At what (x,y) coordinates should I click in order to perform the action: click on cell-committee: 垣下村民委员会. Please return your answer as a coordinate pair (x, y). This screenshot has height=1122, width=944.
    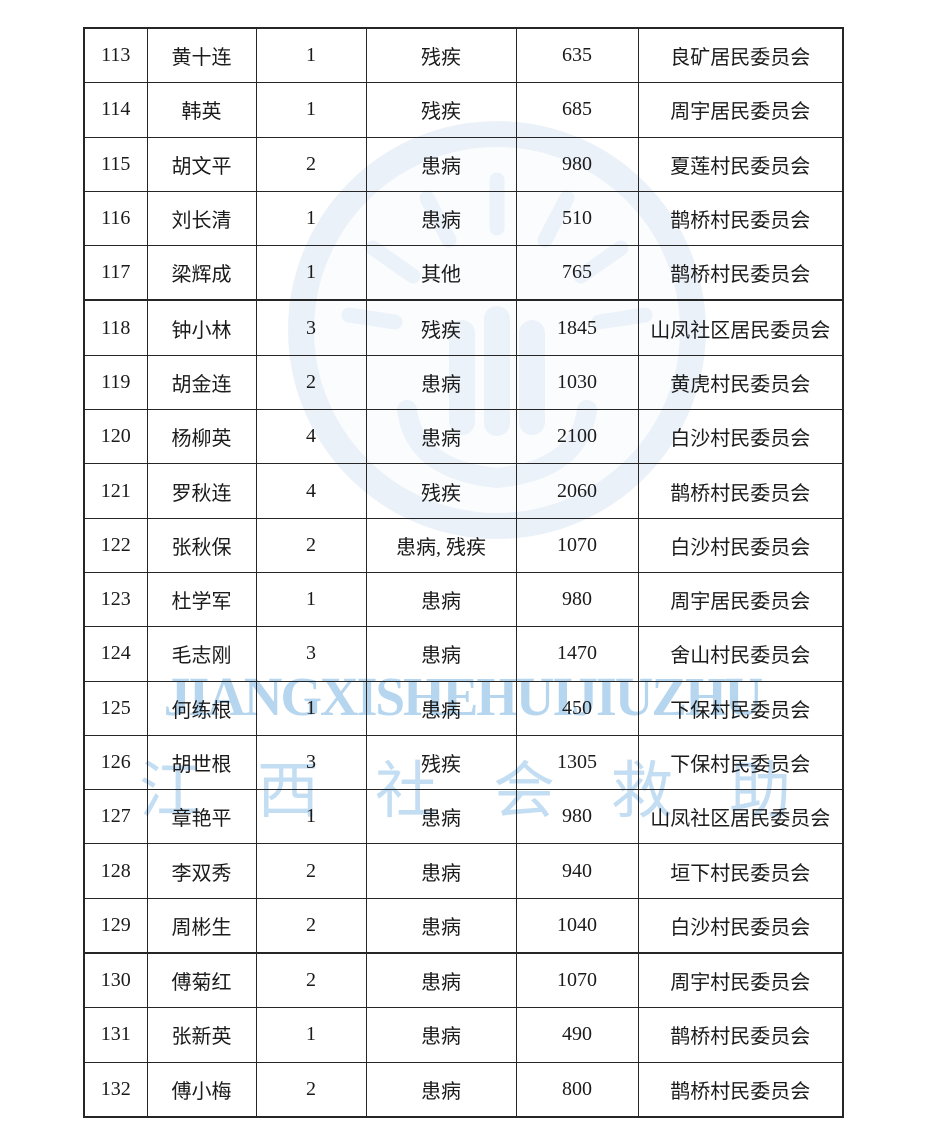
    Looking at the image, I should click on (740, 871).